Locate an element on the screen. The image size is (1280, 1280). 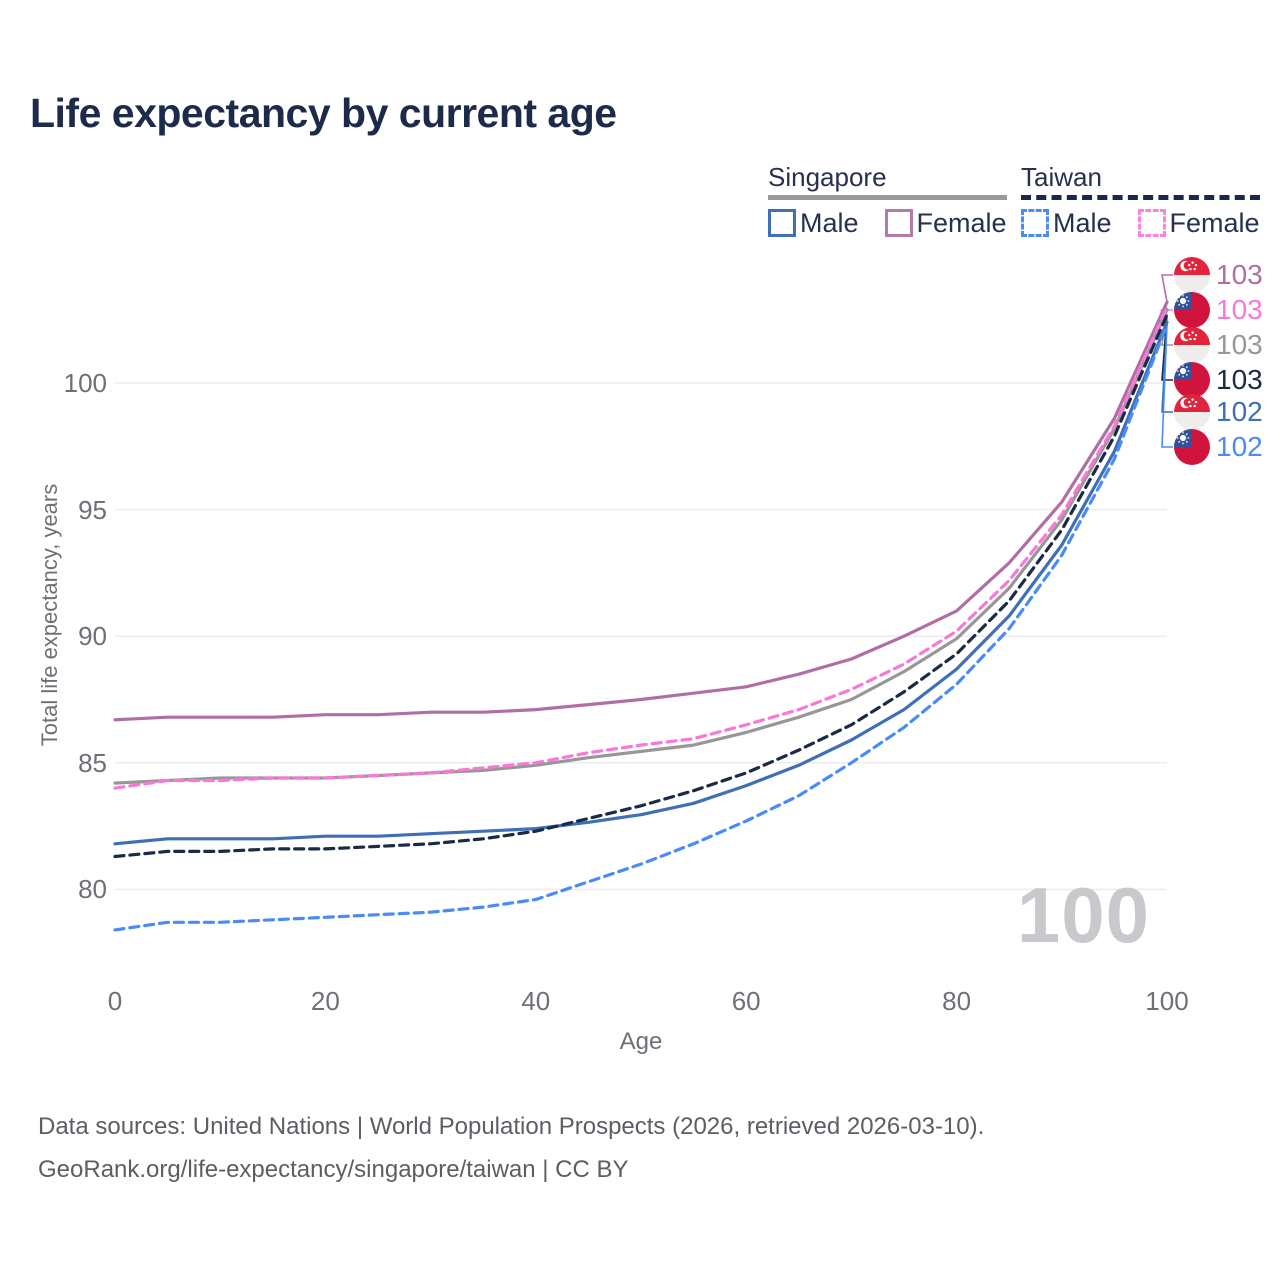
y-tick-85: 85 is located at coordinates (92, 762).